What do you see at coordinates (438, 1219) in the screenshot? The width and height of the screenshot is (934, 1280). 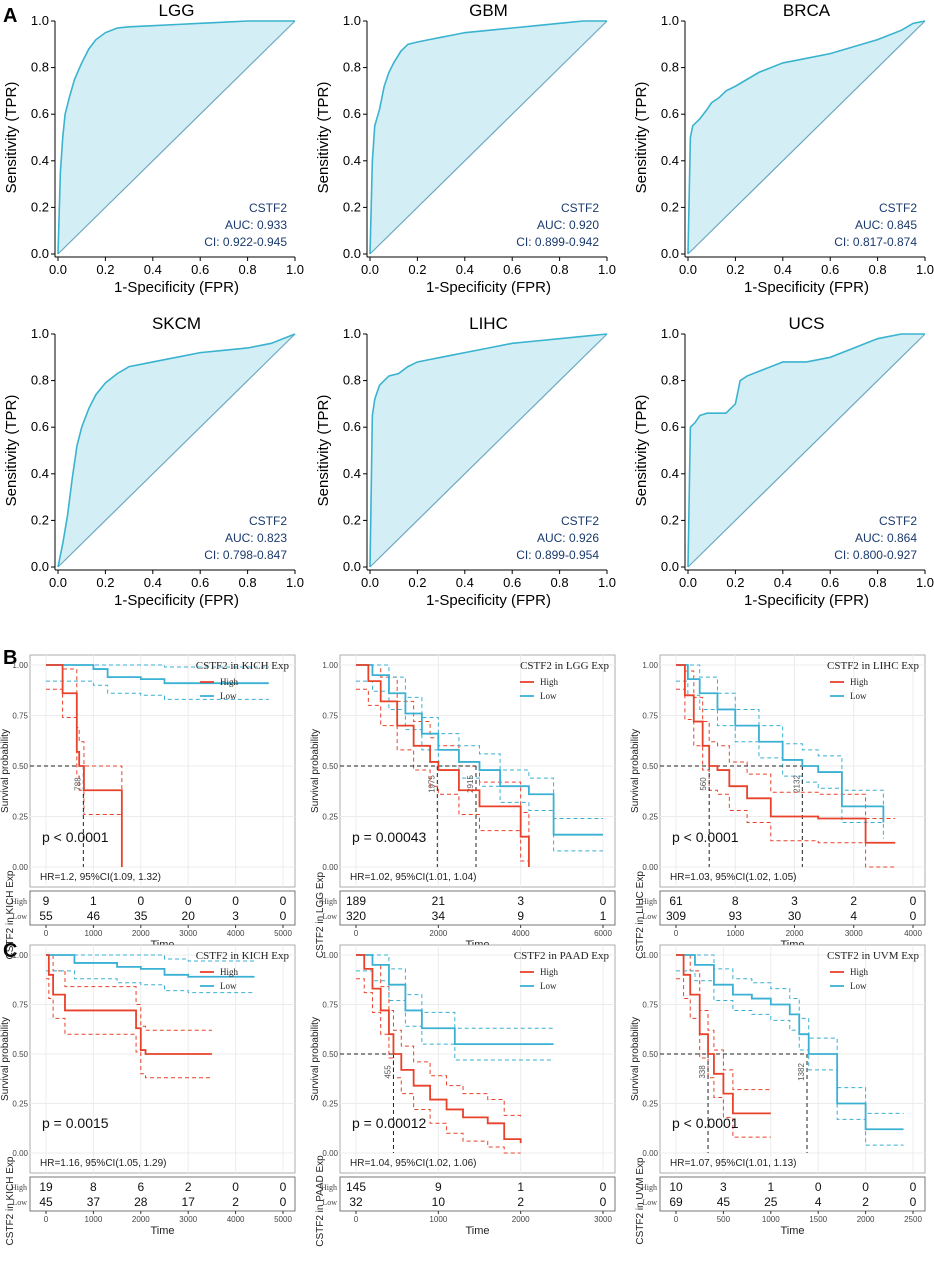 I see `risk-x-tick-label: 1000` at bounding box center [438, 1219].